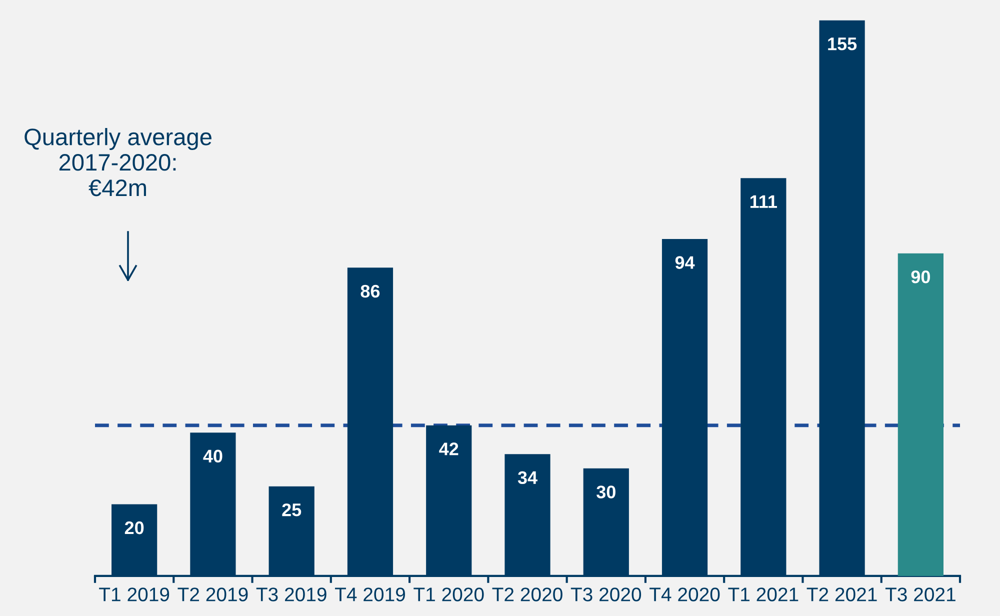  I want to click on bar, so click(921, 414).